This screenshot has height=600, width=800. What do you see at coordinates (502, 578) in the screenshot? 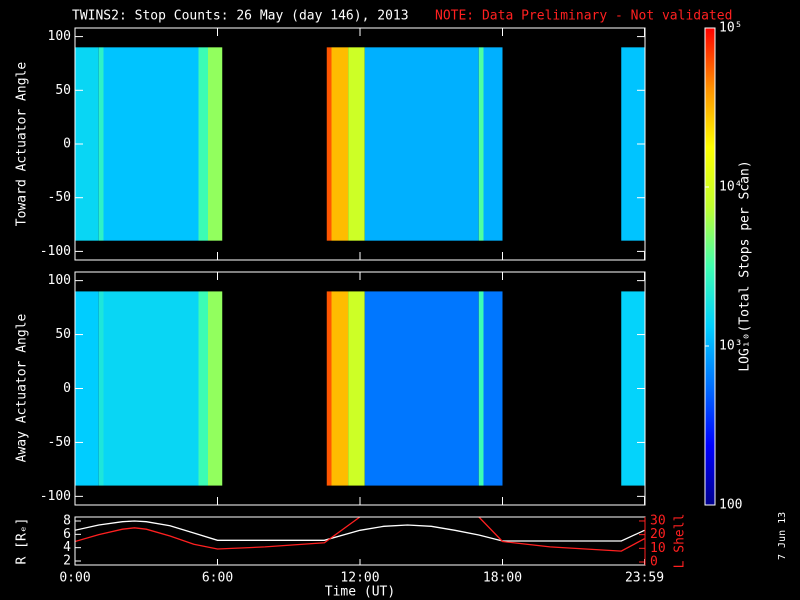
I see `x-tick-label: 18:00` at bounding box center [502, 578].